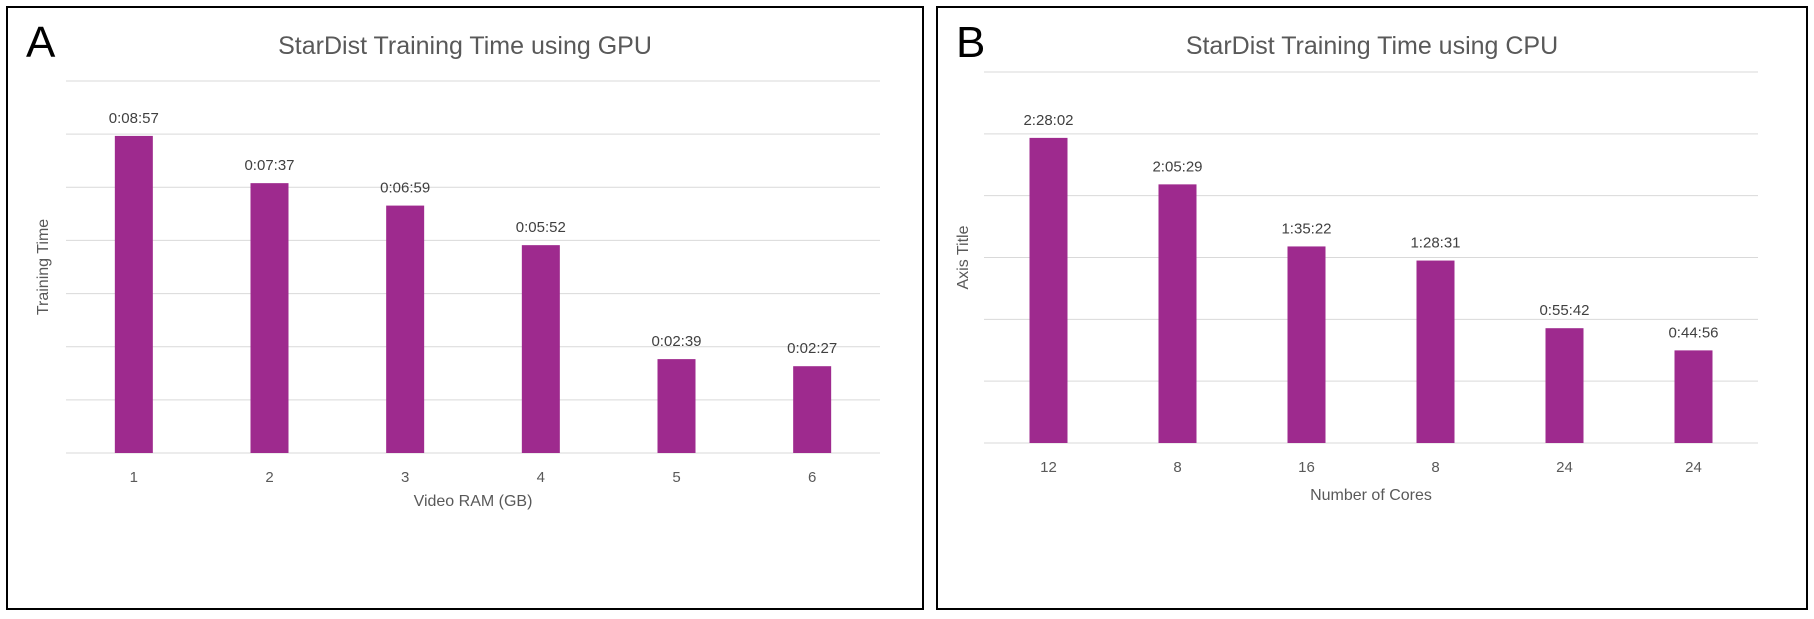  I want to click on y-axis-title: Axis Title, so click(963, 257).